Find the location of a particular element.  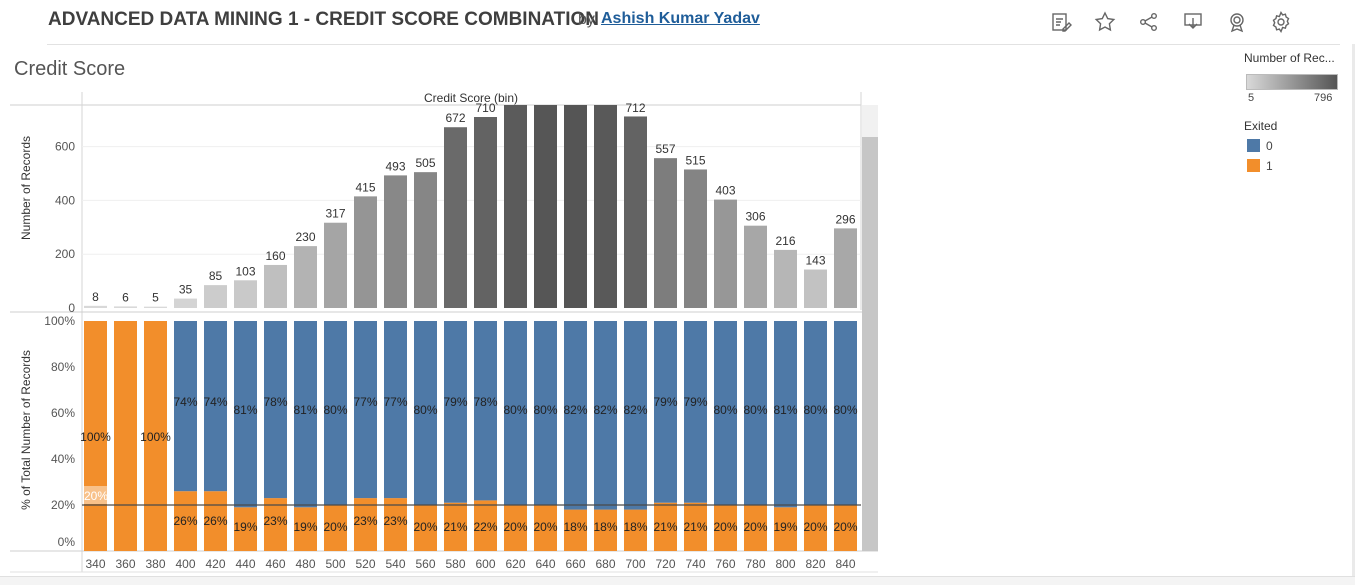

exited-0-swatch is located at coordinates (1253, 145).